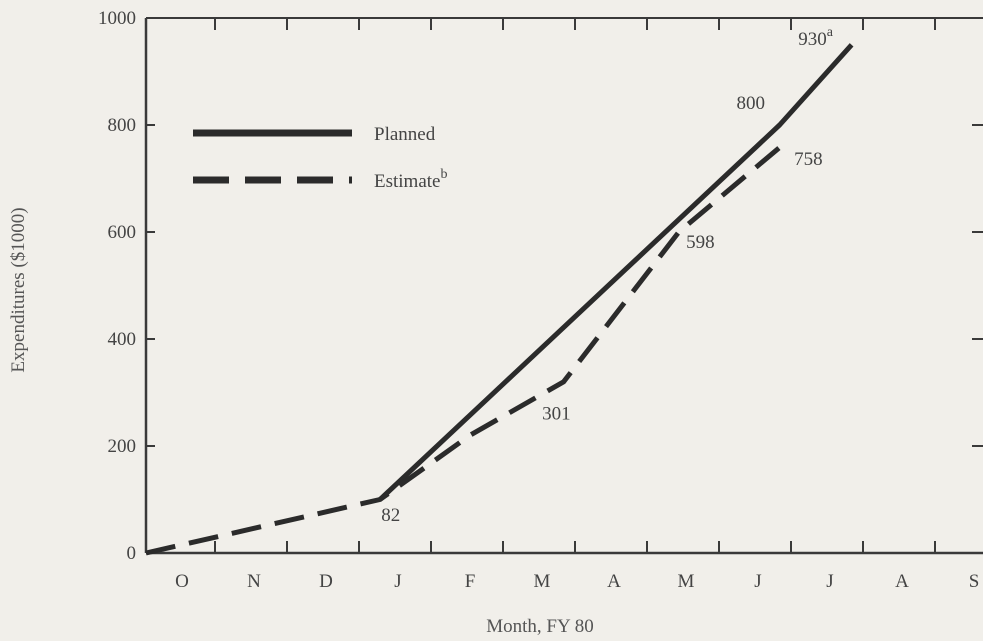 Image resolution: width=983 pixels, height=641 pixels. Describe the element at coordinates (405, 134) in the screenshot. I see `legend-label-planned: Planned` at that location.